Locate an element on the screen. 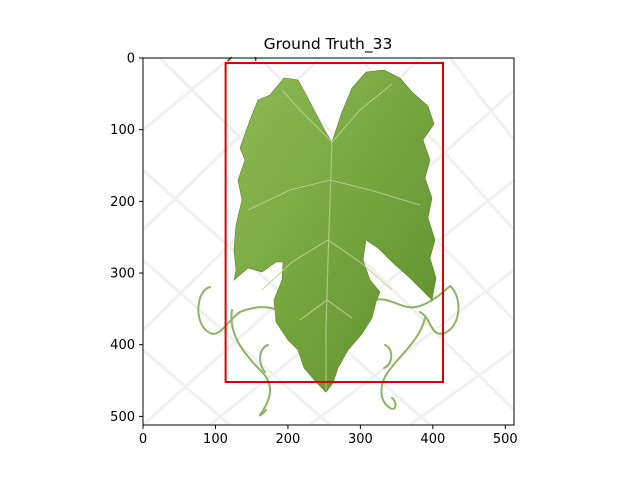  x-tick-label: 400 is located at coordinates (432, 439).